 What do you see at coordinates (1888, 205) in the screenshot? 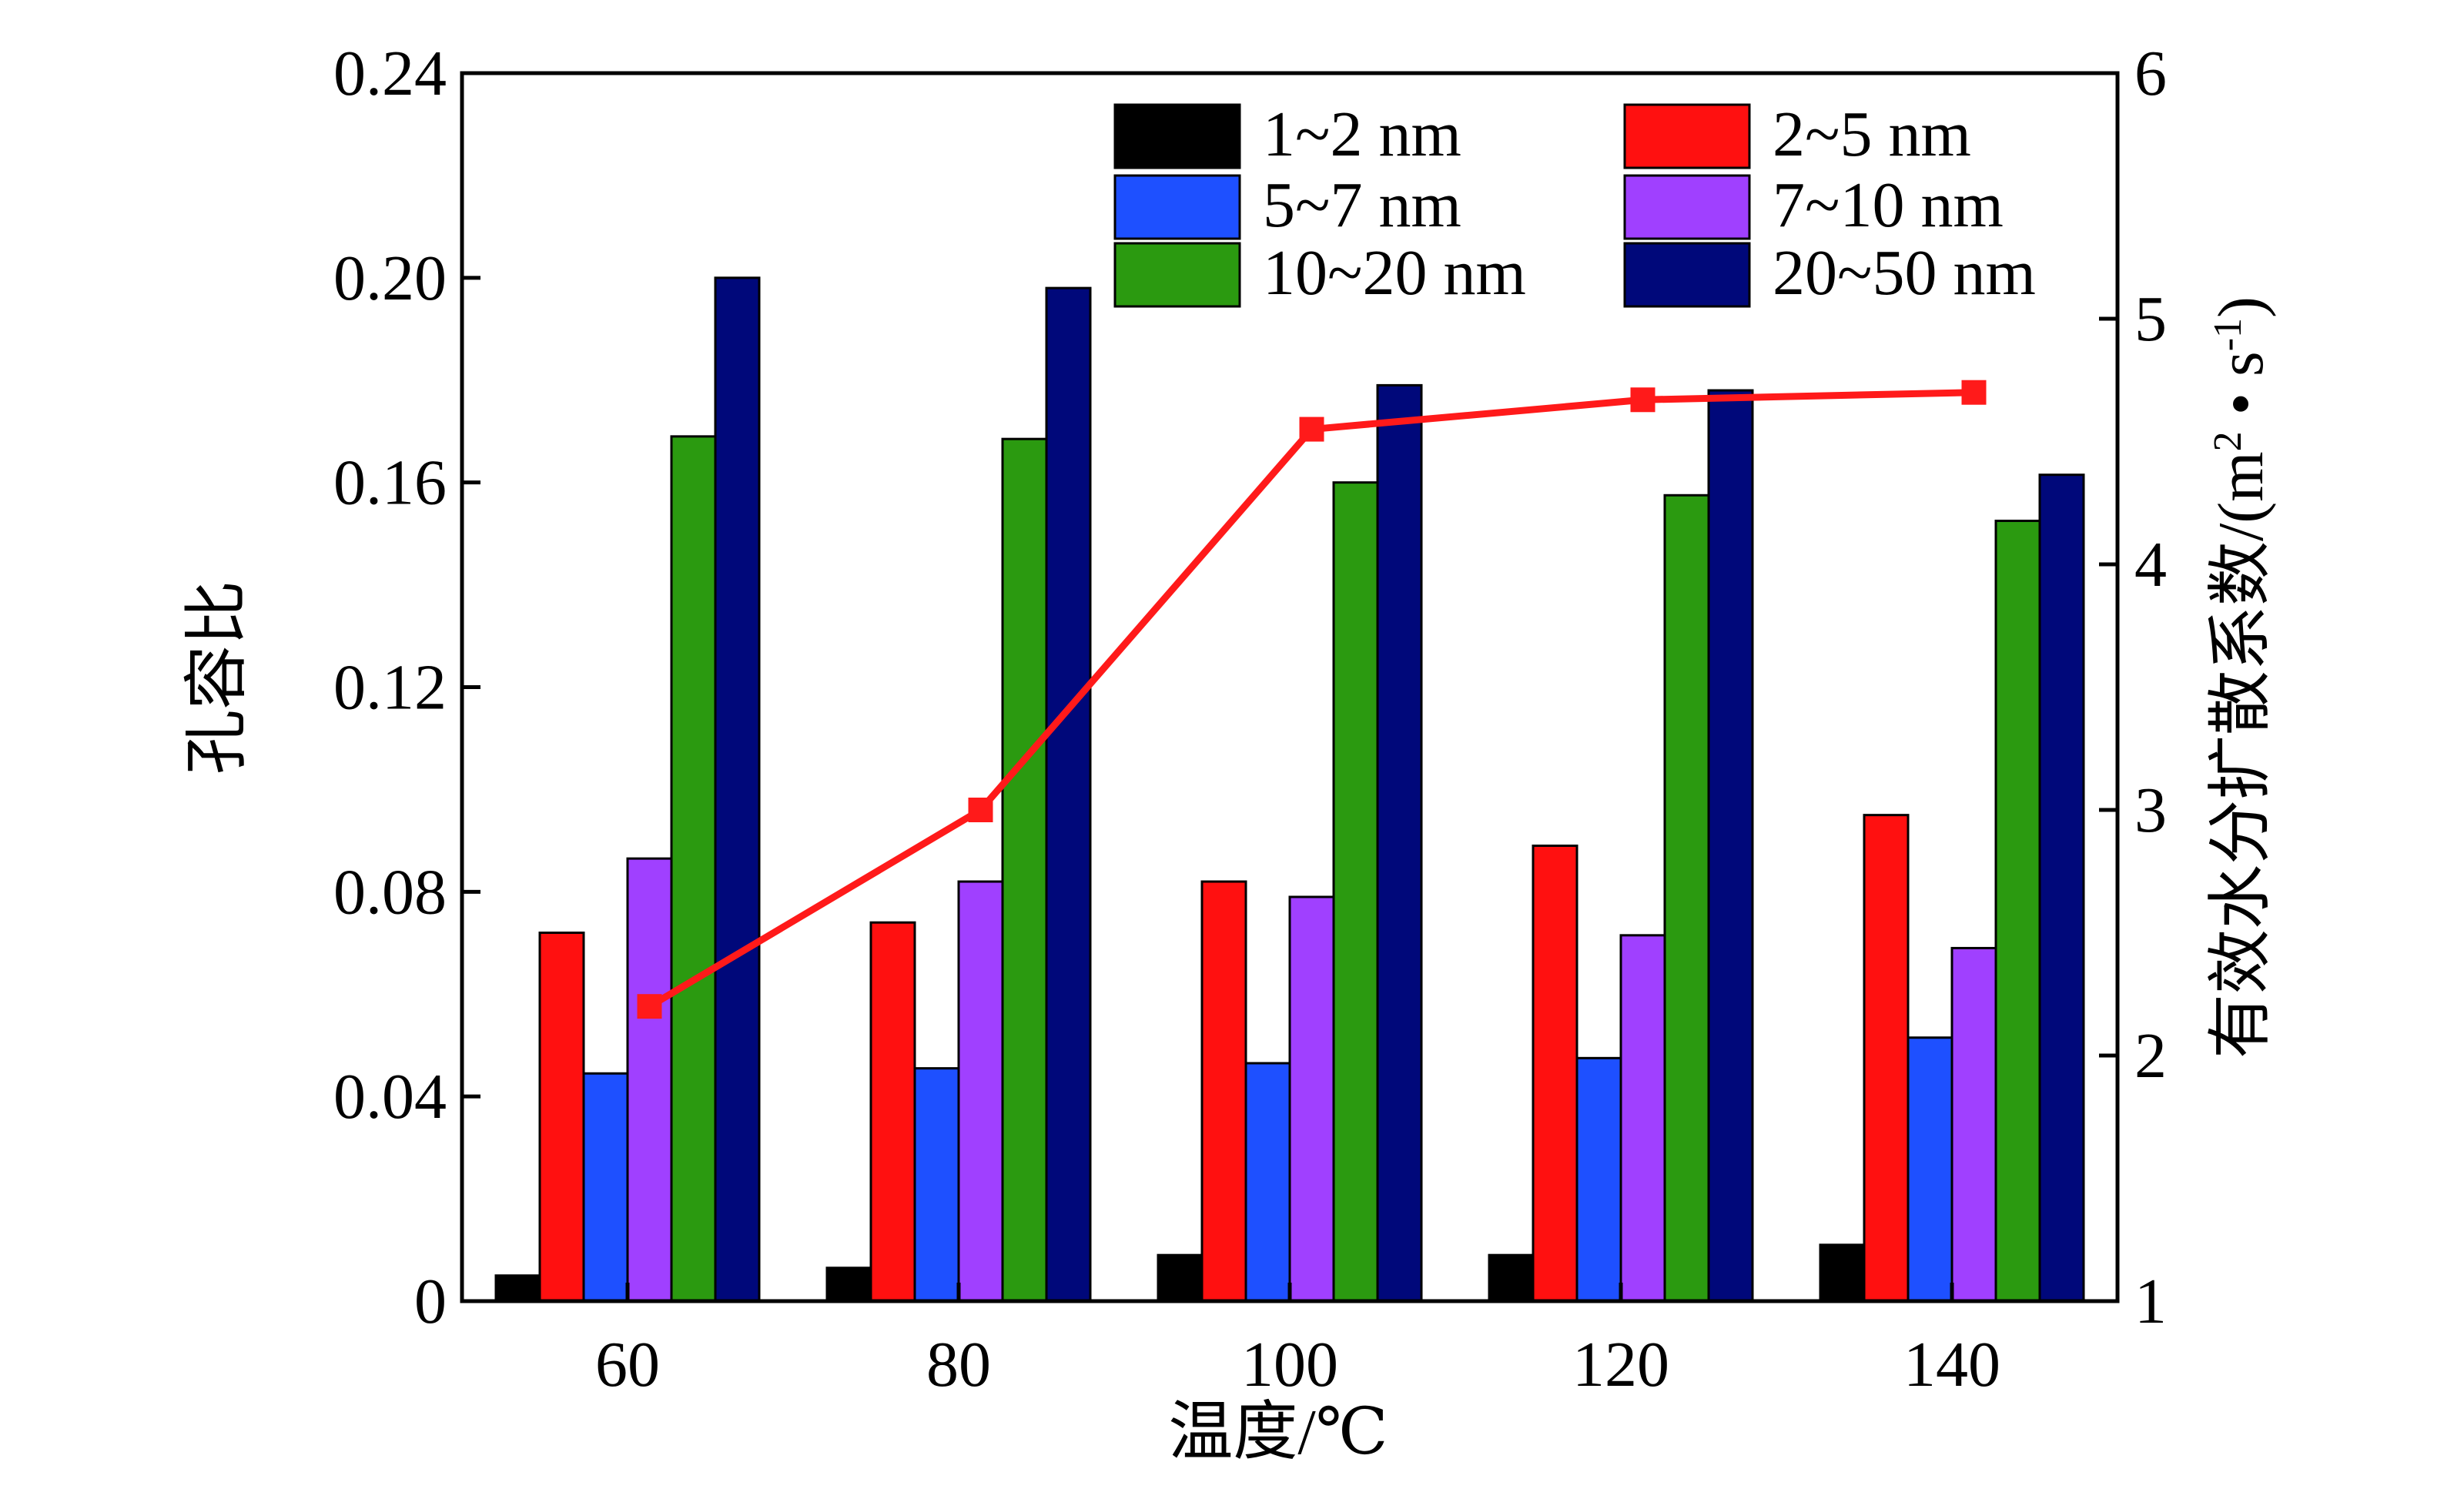
I see `legend-label-7-10-nm: 7~10 nm` at bounding box center [1888, 205].